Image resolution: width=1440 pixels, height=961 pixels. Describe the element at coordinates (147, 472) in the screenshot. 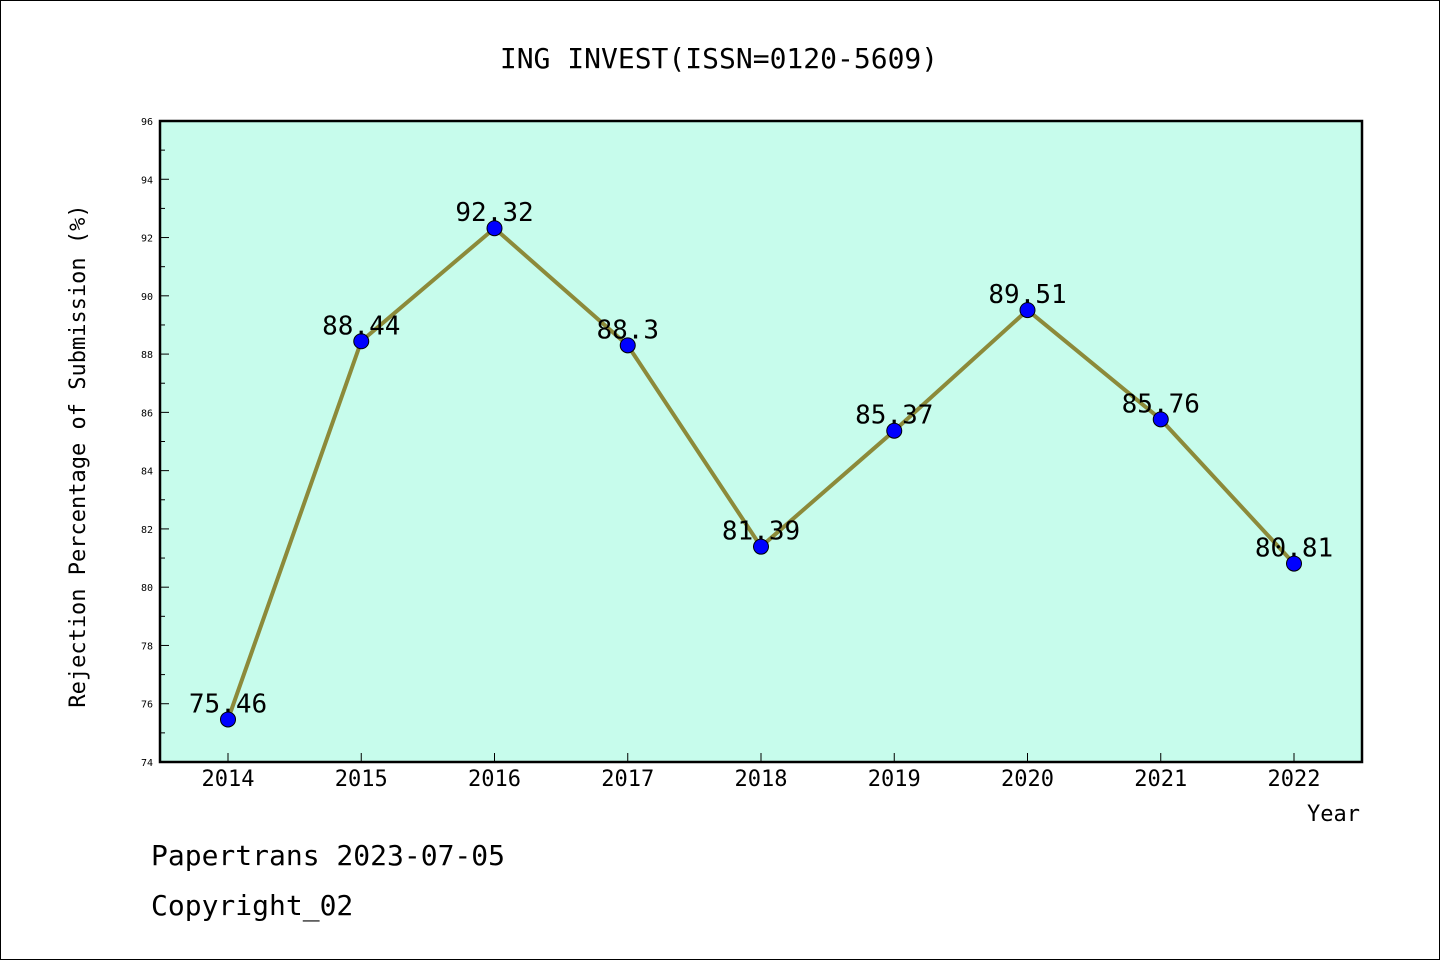

I see `y-tick-label: 84` at that location.